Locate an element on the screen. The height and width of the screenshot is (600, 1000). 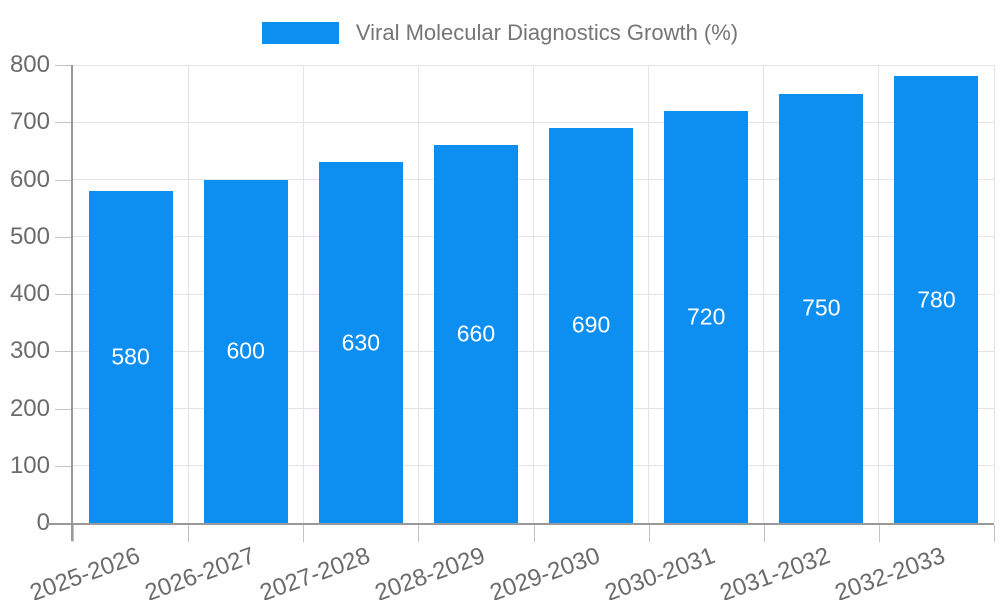
x-axis-tick-label: 2025-2026 is located at coordinates (85, 571).